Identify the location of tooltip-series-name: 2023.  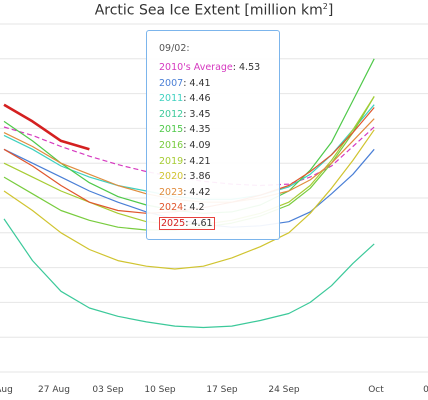
(171, 192).